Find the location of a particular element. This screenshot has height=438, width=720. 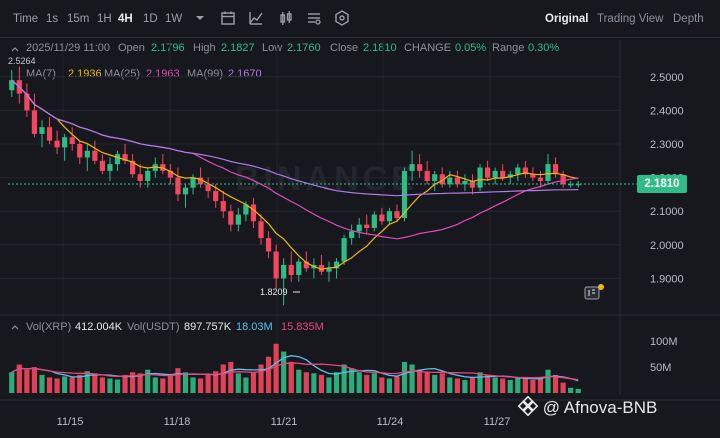

range-label: Range is located at coordinates (508, 48).